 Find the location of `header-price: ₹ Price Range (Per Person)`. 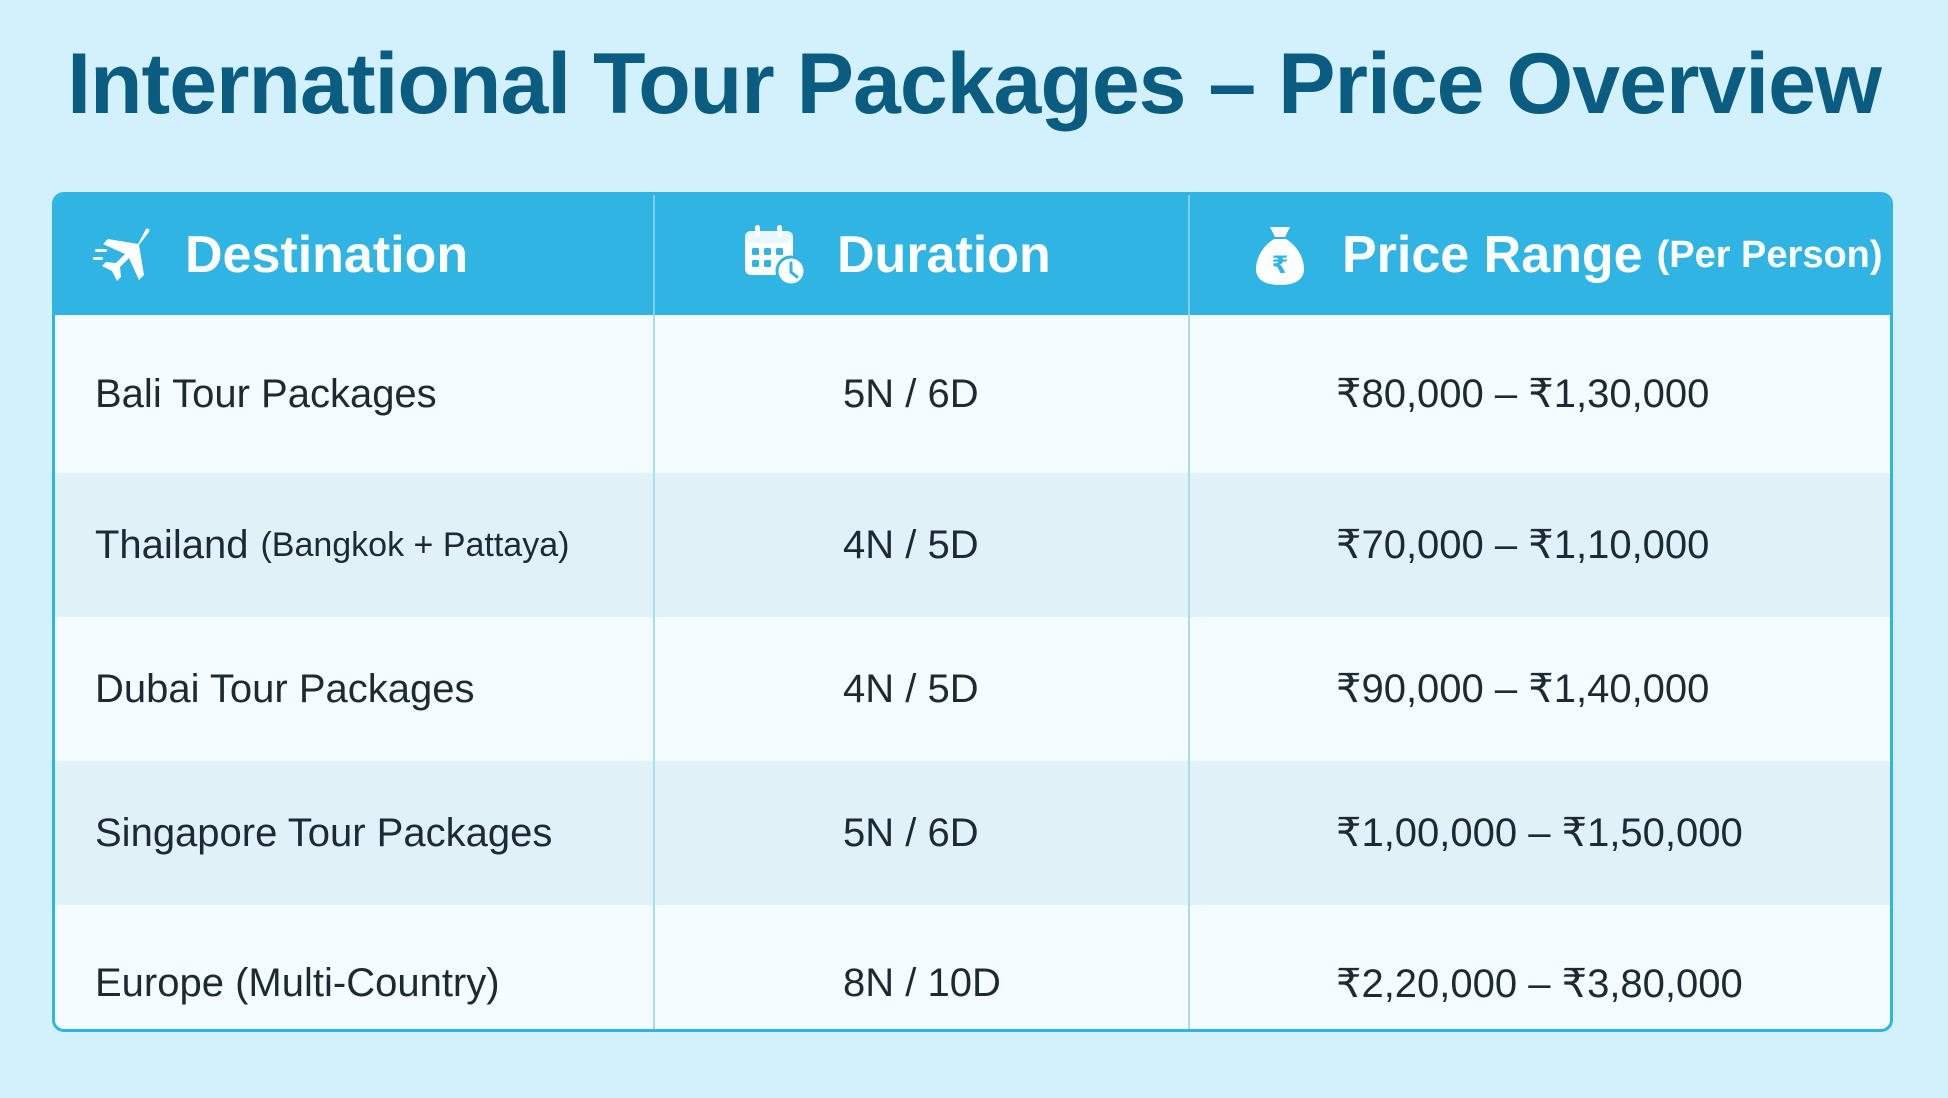

header-price: ₹ Price Range (Per Person) is located at coordinates (1540, 255).